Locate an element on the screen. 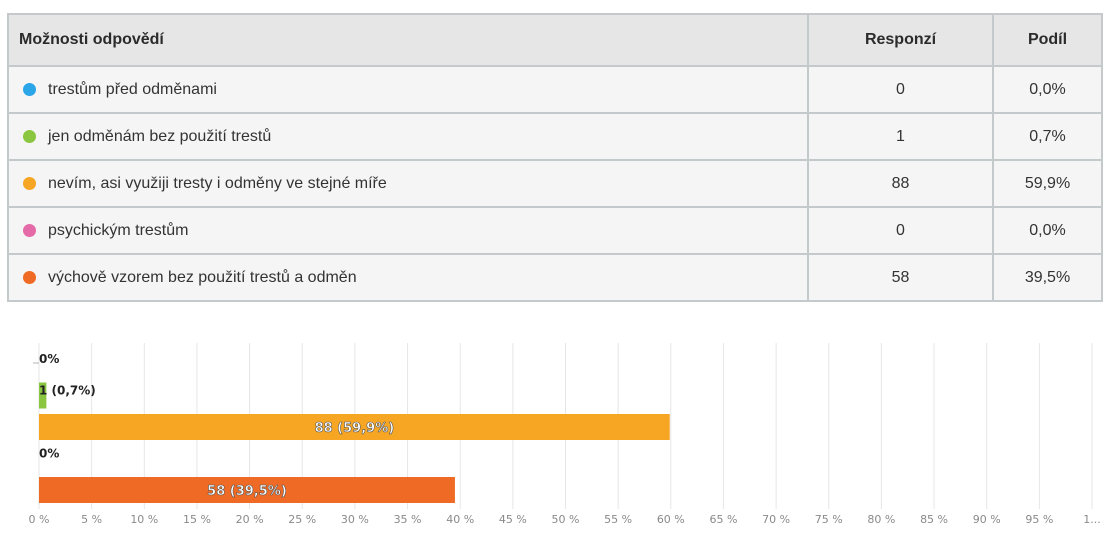 The height and width of the screenshot is (541, 1105). x-tick-label: 0 % is located at coordinates (39, 519).